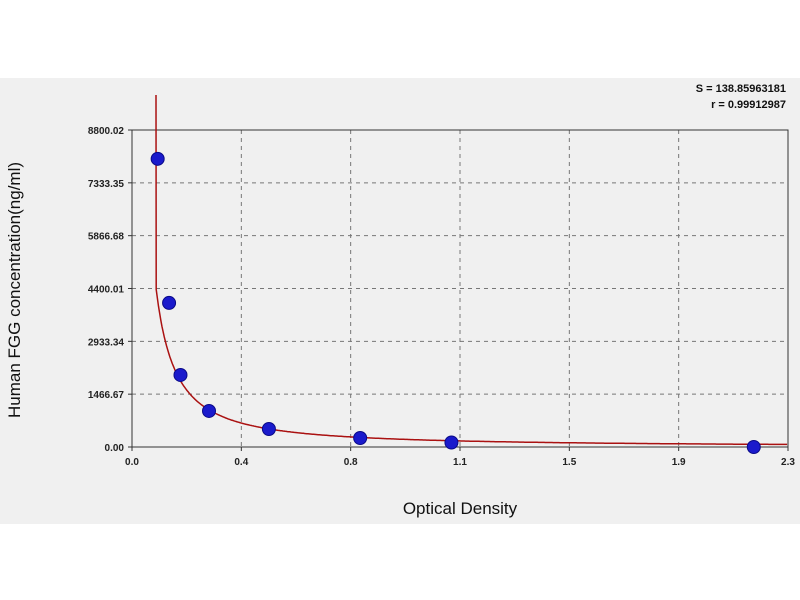 Image resolution: width=800 pixels, height=600 pixels. What do you see at coordinates (351, 462) in the screenshot?
I see `x-tick-label: 0.8` at bounding box center [351, 462].